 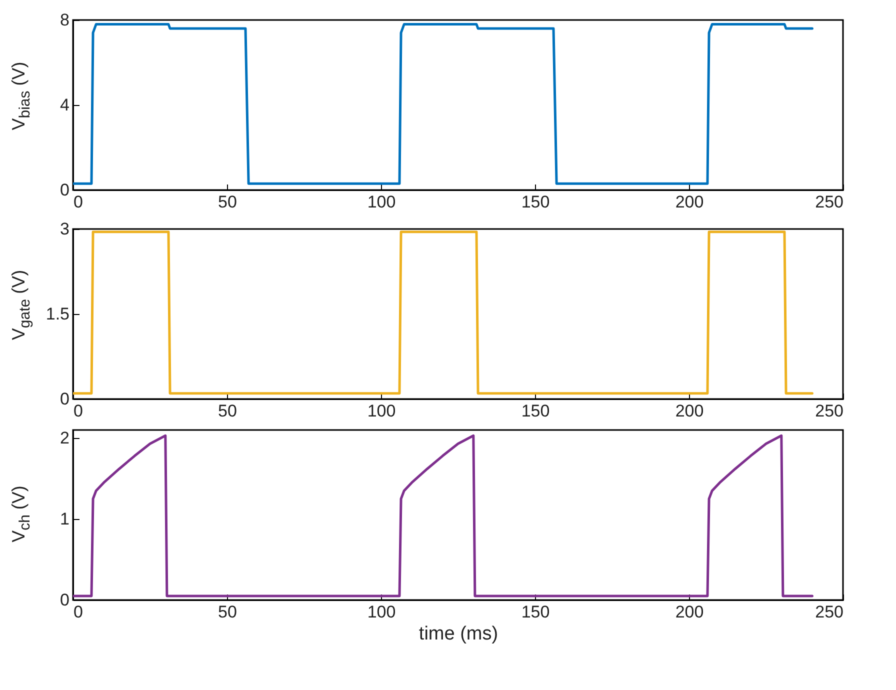 I want to click on y-tick-label: 2, so click(x=65, y=438).